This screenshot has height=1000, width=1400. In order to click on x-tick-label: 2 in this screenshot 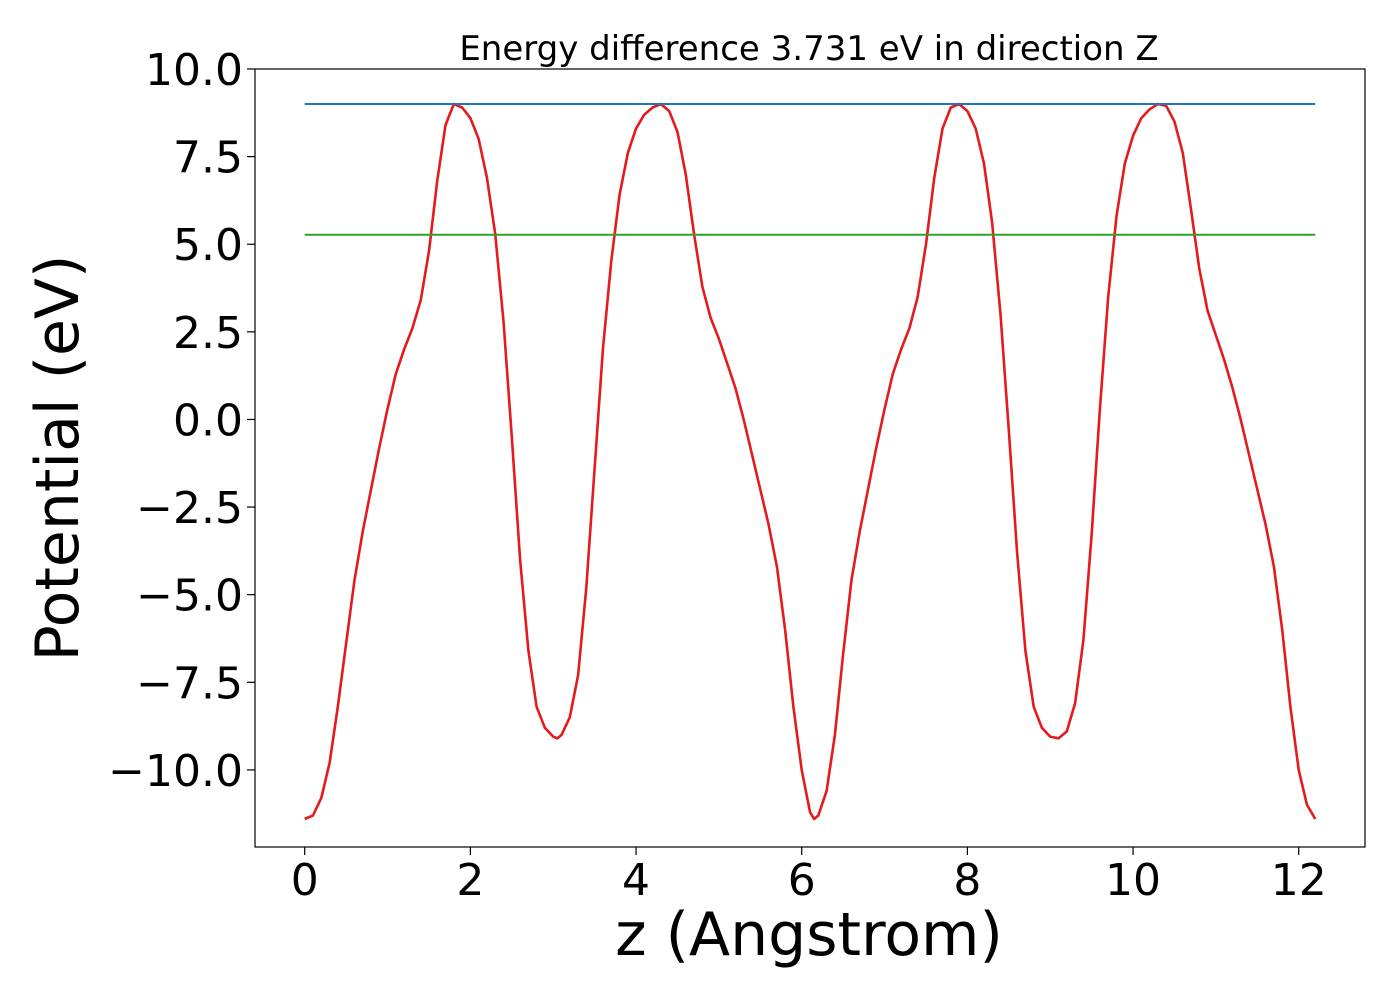, I will do `click(470, 880)`.